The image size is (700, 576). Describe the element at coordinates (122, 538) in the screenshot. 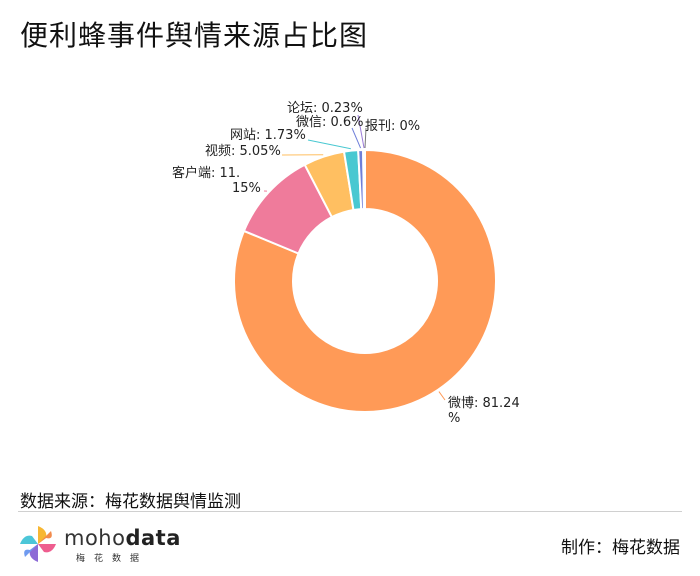

I see `logo-wordmark: mohodata` at that location.